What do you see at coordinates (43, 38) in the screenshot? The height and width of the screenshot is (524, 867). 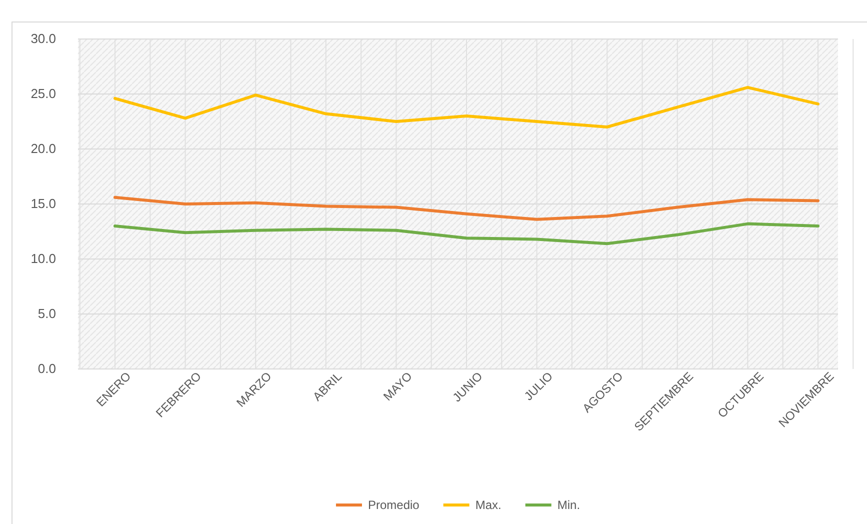 I see `y-tick-label: 30.0` at bounding box center [43, 38].